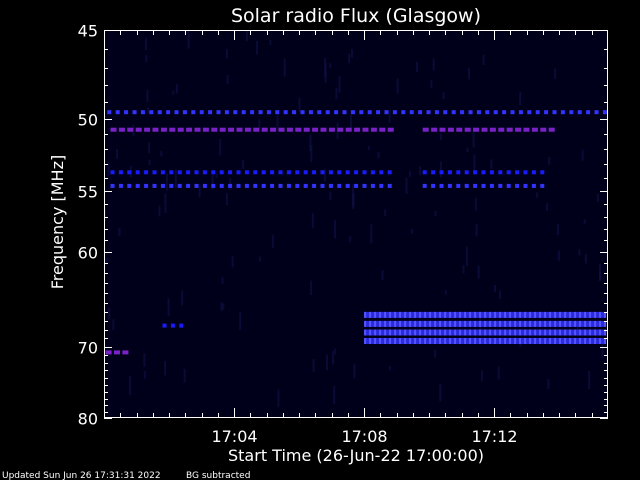 This screenshot has width=640, height=480. Describe the element at coordinates (364, 436) in the screenshot. I see `x-tick-label: 17:08` at that location.